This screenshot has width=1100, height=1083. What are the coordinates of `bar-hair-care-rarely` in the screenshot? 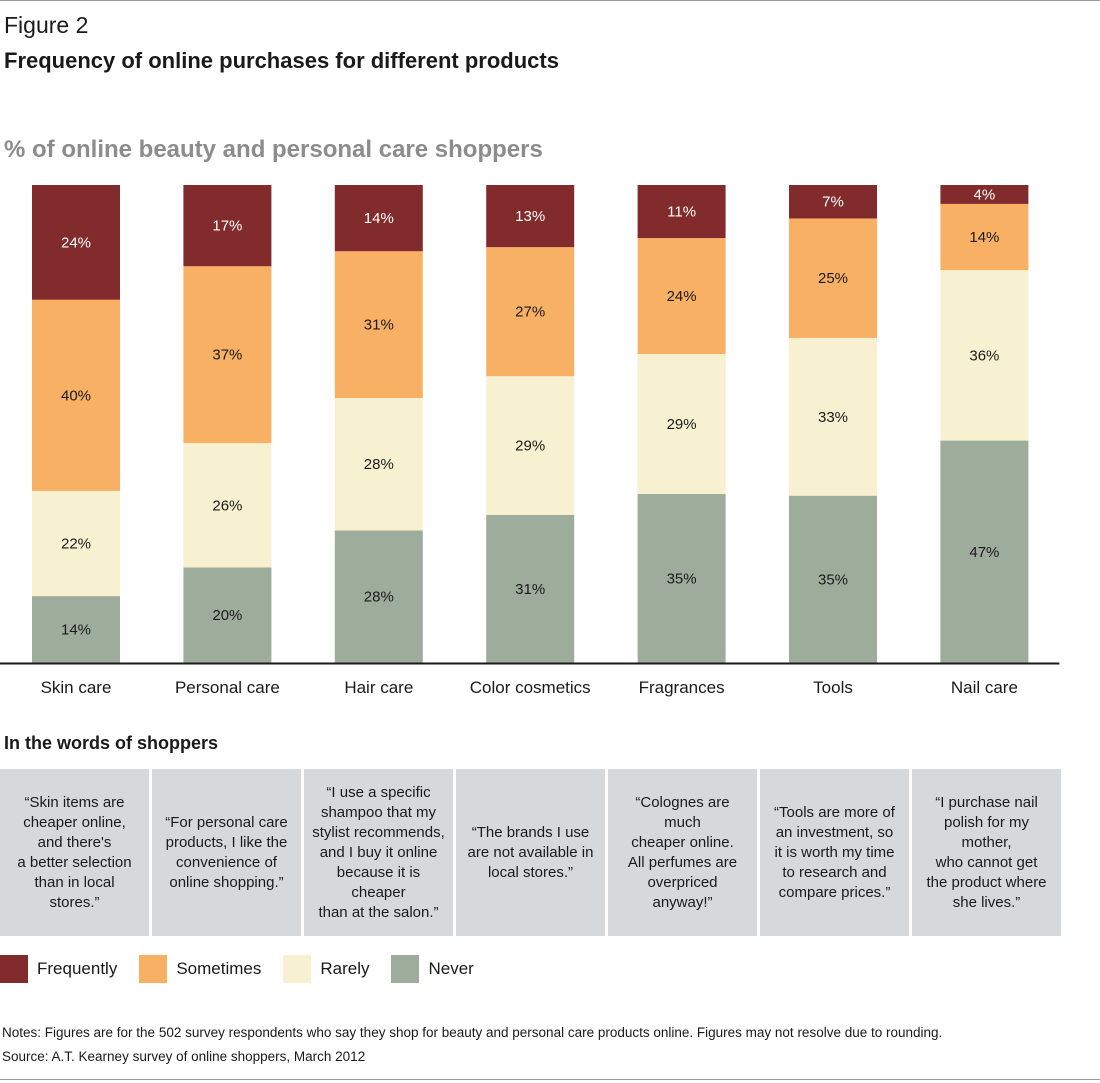 It's located at (378, 464).